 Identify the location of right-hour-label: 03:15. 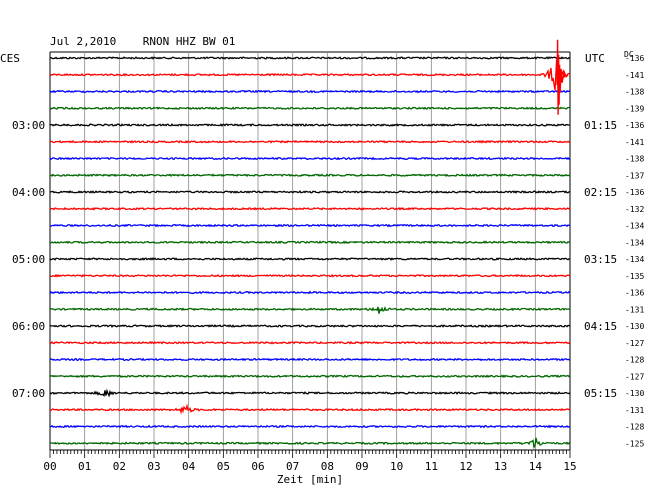
(600, 259).